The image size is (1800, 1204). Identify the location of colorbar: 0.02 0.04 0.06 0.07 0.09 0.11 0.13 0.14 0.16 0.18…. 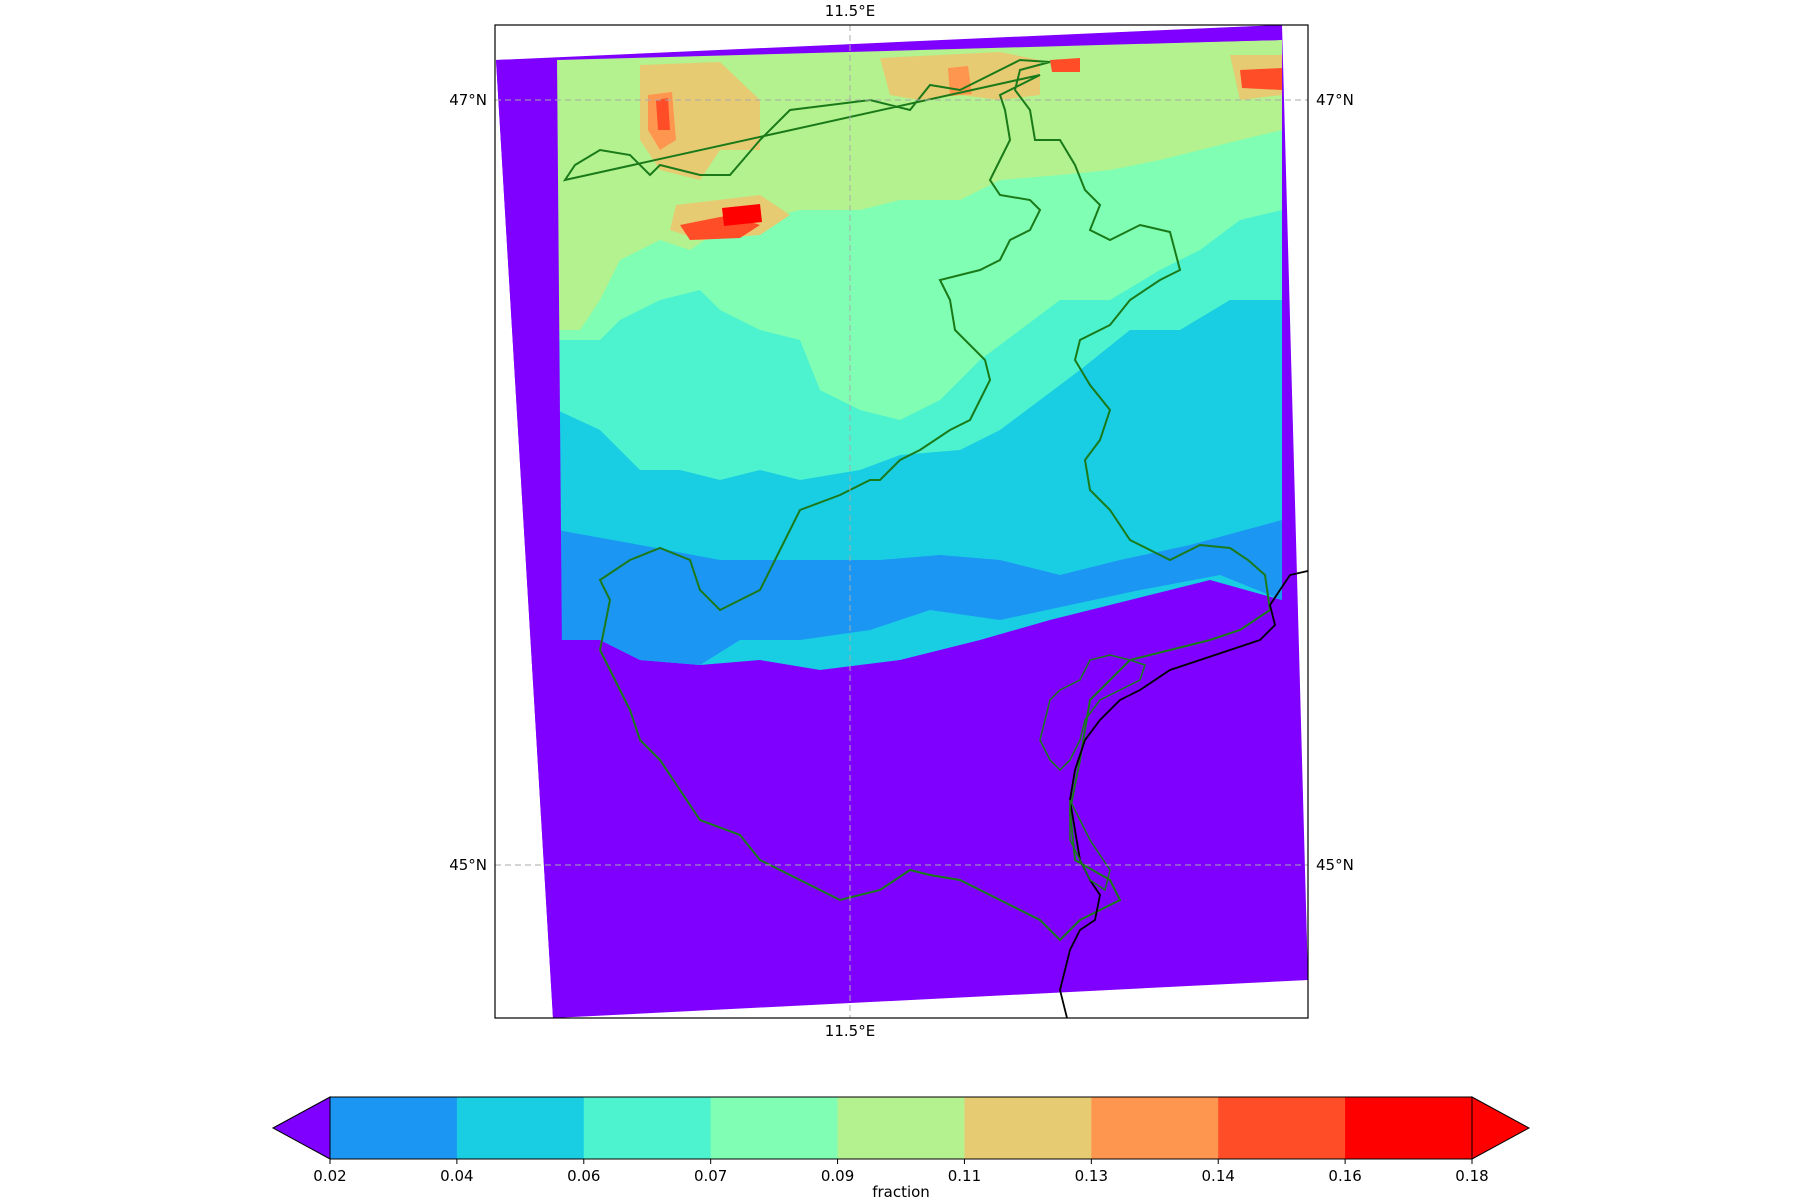
(901, 1148).